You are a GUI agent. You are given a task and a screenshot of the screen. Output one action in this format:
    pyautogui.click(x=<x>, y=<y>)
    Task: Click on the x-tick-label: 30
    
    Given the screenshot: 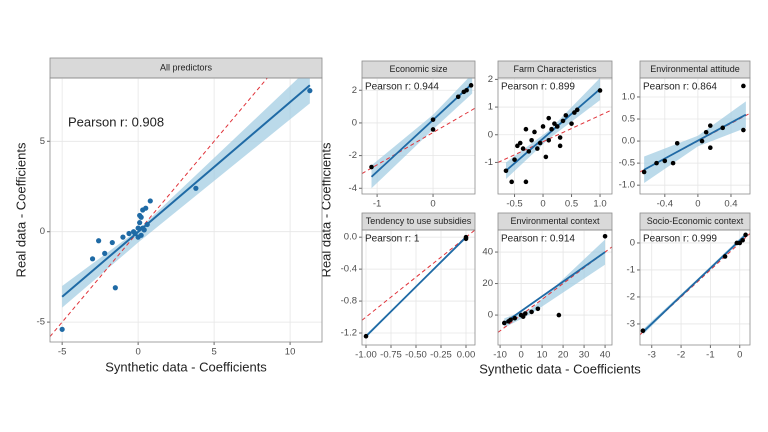 What is the action you would take?
    pyautogui.click(x=584, y=355)
    